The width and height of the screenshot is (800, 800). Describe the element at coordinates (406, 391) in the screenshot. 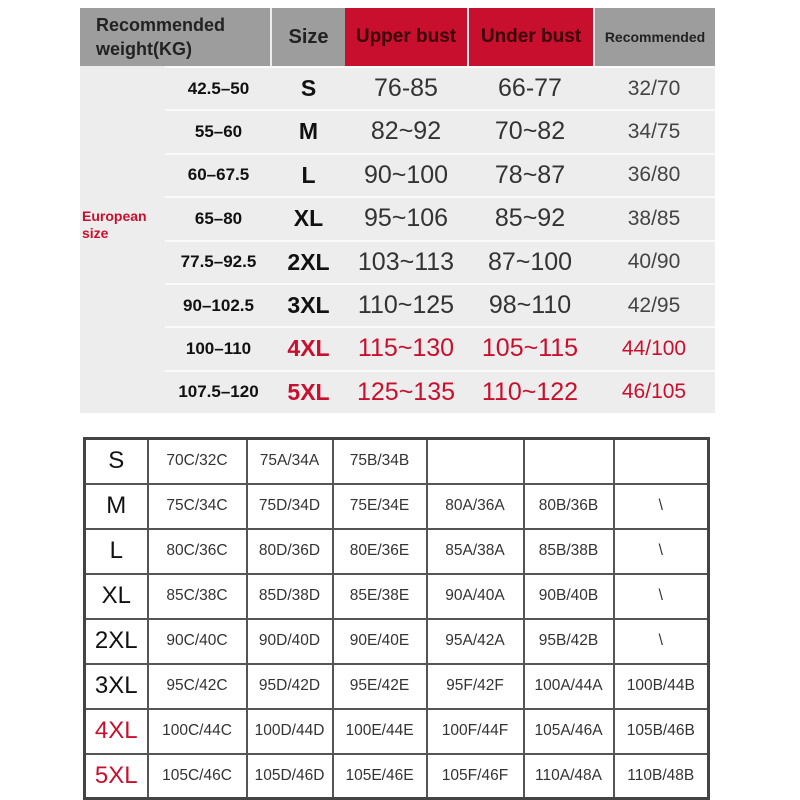

I see `upper-bust-cell: 125~135` at that location.